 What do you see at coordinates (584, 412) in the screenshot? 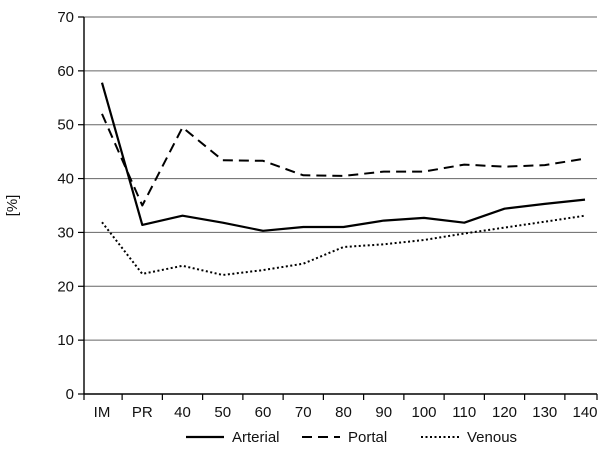
I see `x-tick-label: 140` at bounding box center [584, 412].